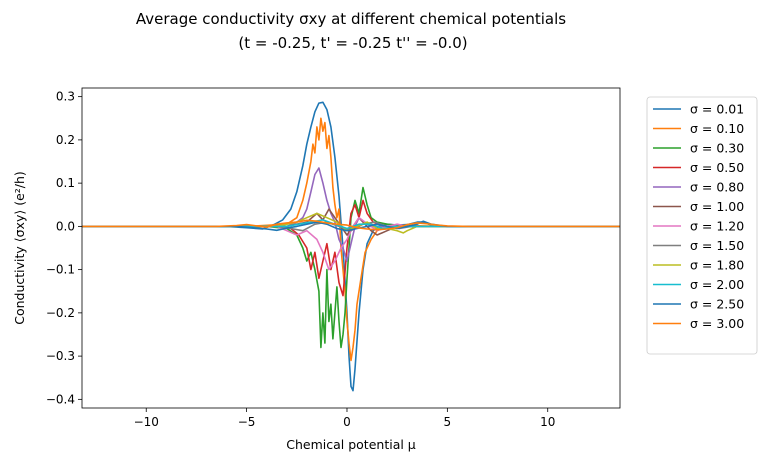 This screenshot has height=465, width=763. Describe the element at coordinates (448, 422) in the screenshot. I see `x-tick-label: 5` at that location.